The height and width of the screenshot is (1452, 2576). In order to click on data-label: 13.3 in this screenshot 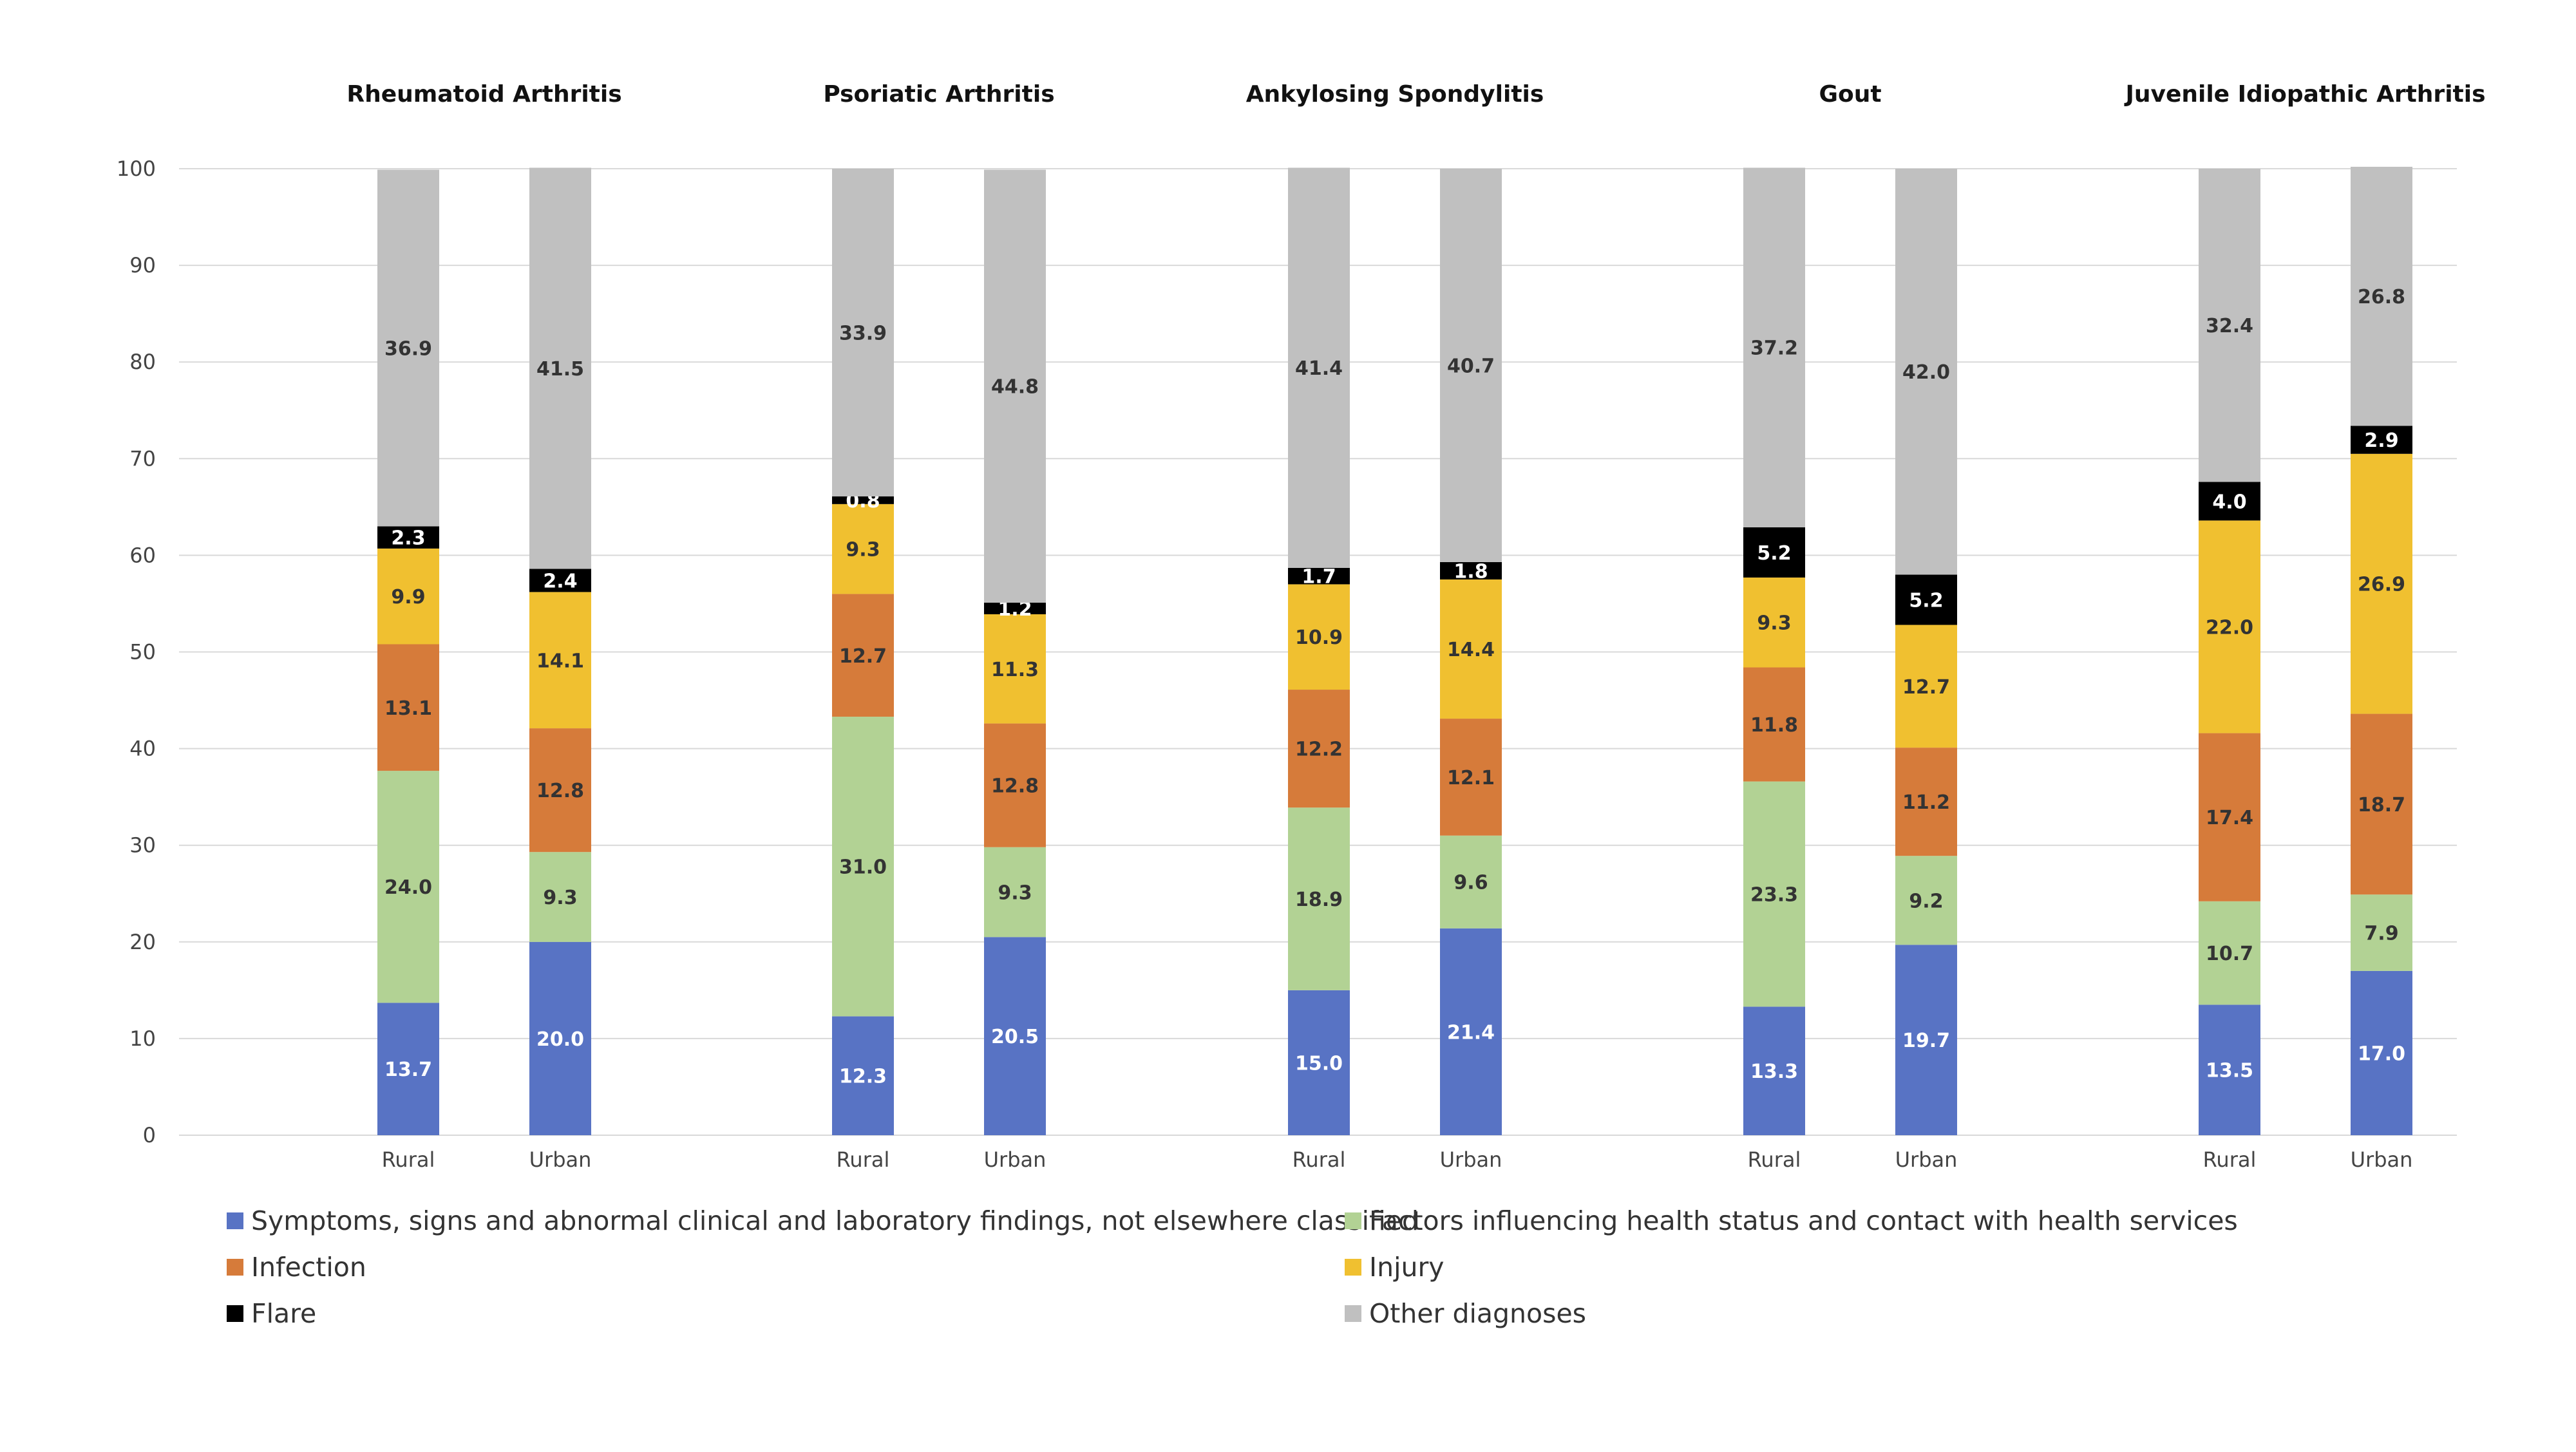, I will do `click(1774, 1072)`.